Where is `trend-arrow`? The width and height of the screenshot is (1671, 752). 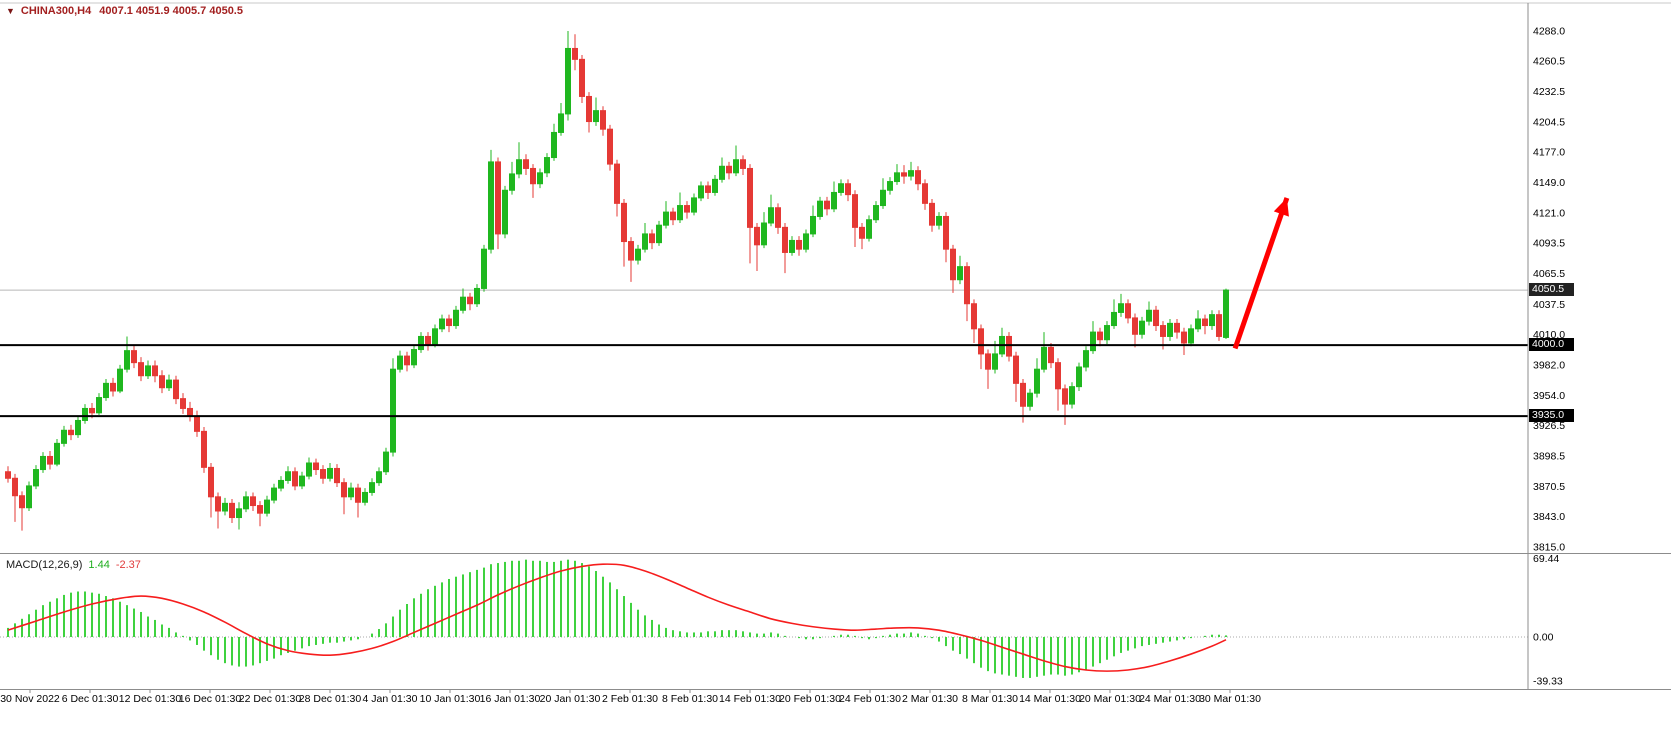 trend-arrow is located at coordinates (1261, 273).